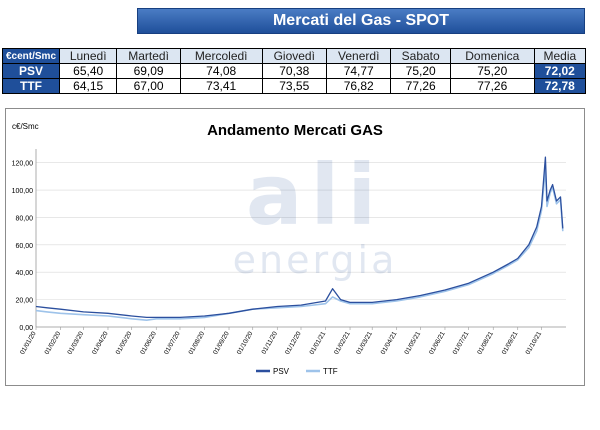 The width and height of the screenshot is (600, 430). I want to click on y-tick-label: 120,00, so click(23, 164).